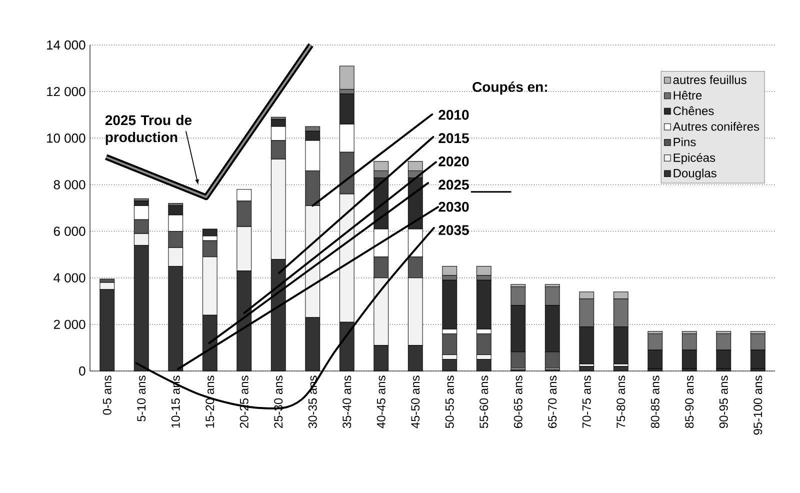 This screenshot has height=493, width=800. What do you see at coordinates (453, 185) in the screenshot?
I see `annotation: 2025` at bounding box center [453, 185].